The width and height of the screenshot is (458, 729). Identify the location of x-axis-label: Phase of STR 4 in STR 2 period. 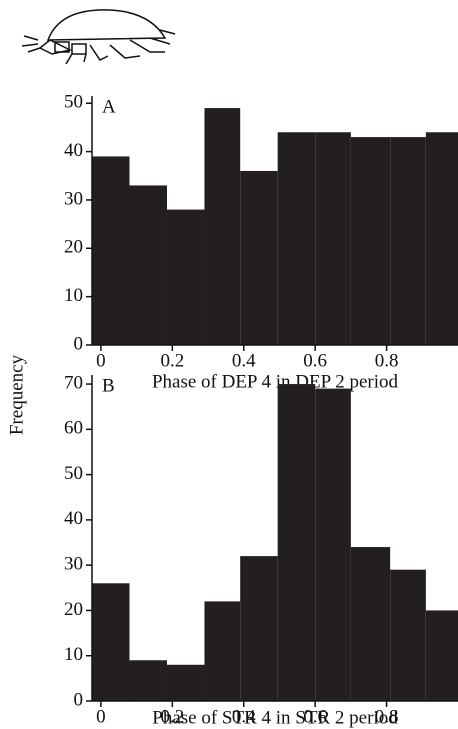
(275, 717).